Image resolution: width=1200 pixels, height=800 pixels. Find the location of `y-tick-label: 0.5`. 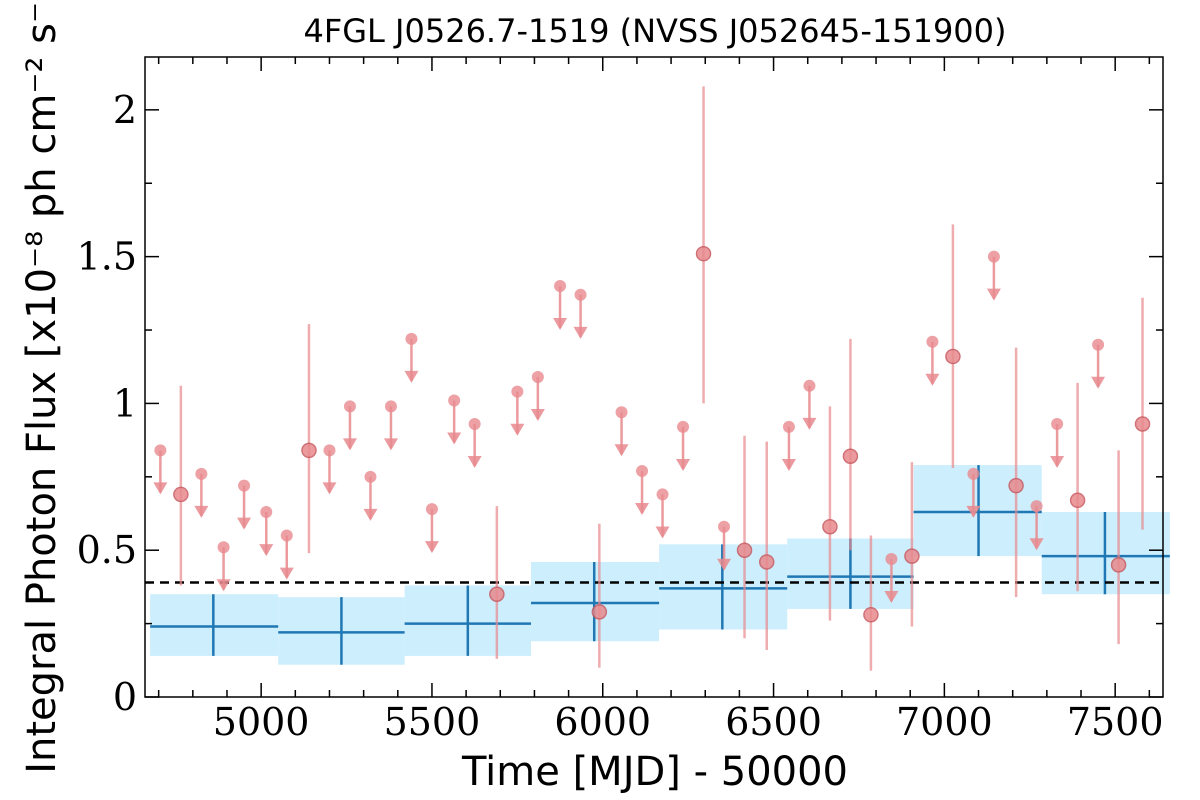

y-tick-label: 0.5 is located at coordinates (107, 550).